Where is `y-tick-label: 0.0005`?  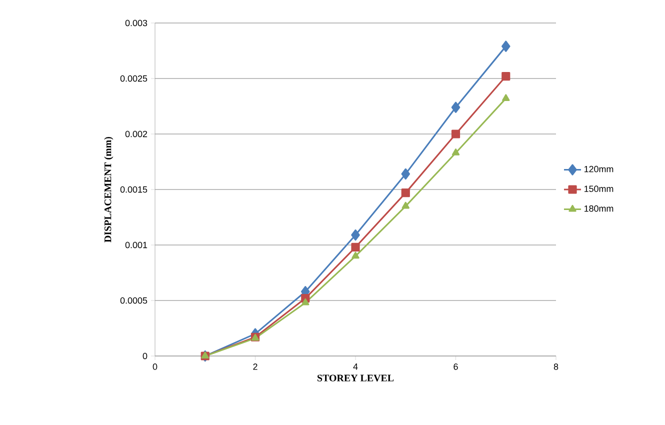 y-tick-label: 0.0005 is located at coordinates (134, 300).